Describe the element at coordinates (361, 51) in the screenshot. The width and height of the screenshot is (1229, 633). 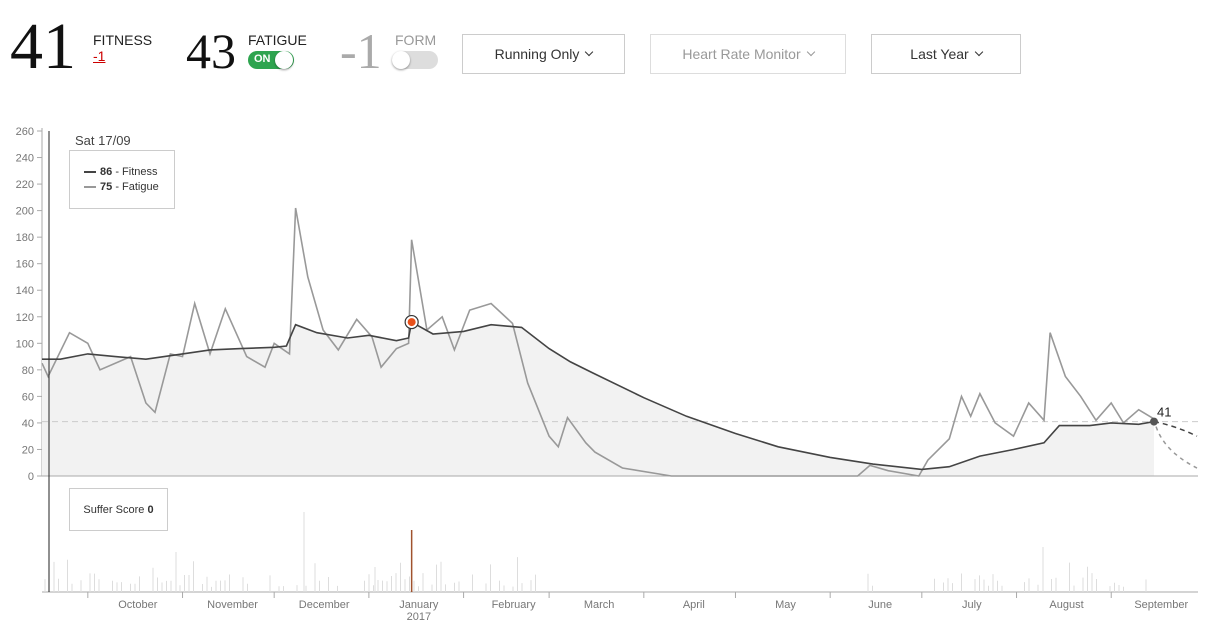
I see `form-value: -1` at that location.